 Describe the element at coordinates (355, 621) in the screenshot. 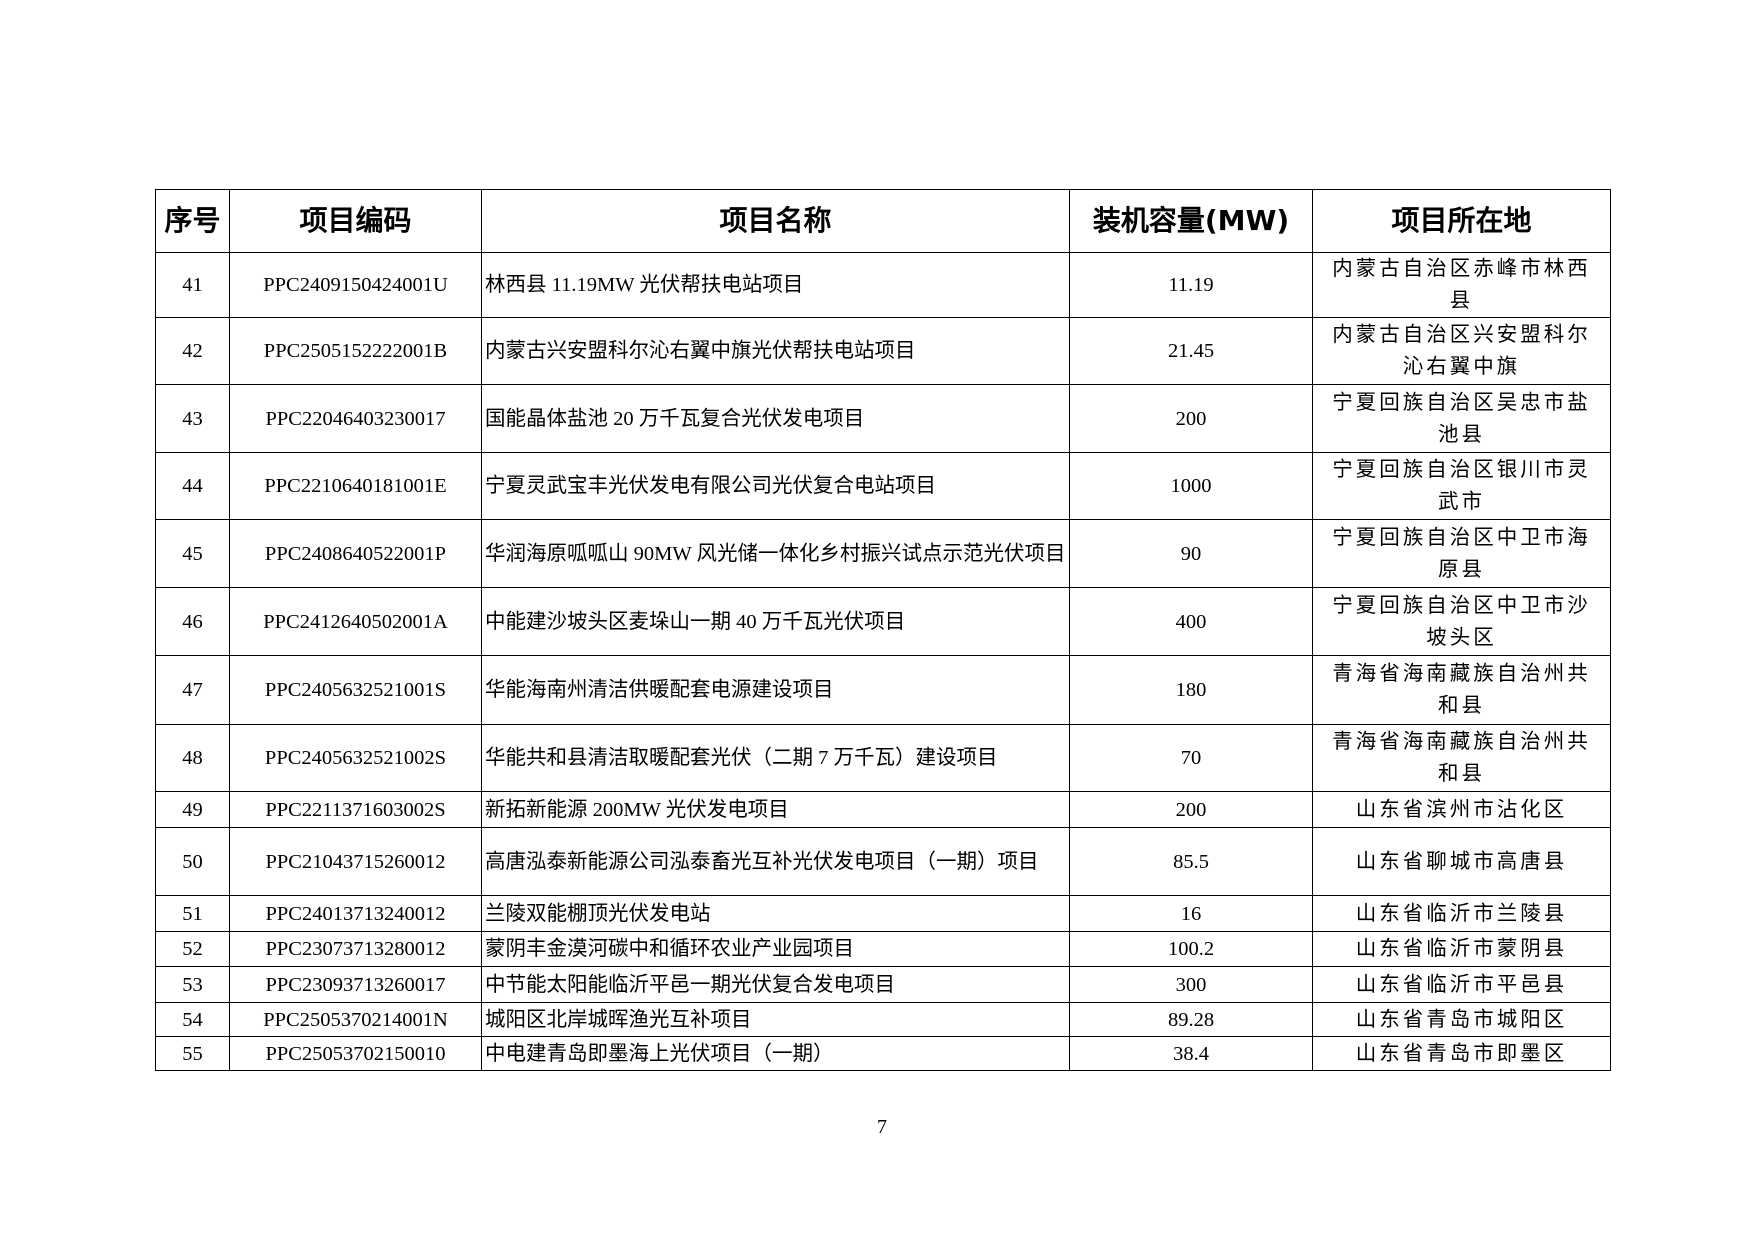

I see `project-code: PPC2412640502001A` at that location.